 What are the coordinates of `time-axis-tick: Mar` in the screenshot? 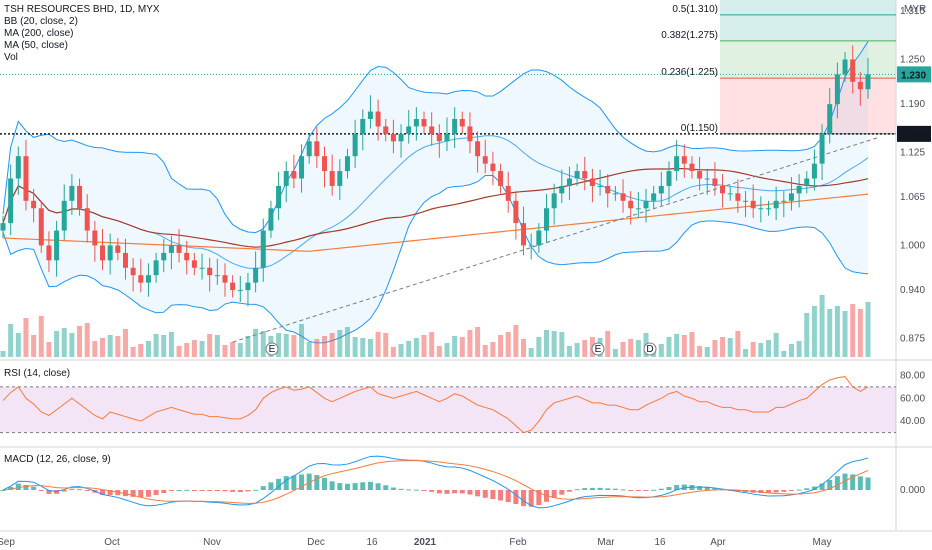 It's located at (606, 542).